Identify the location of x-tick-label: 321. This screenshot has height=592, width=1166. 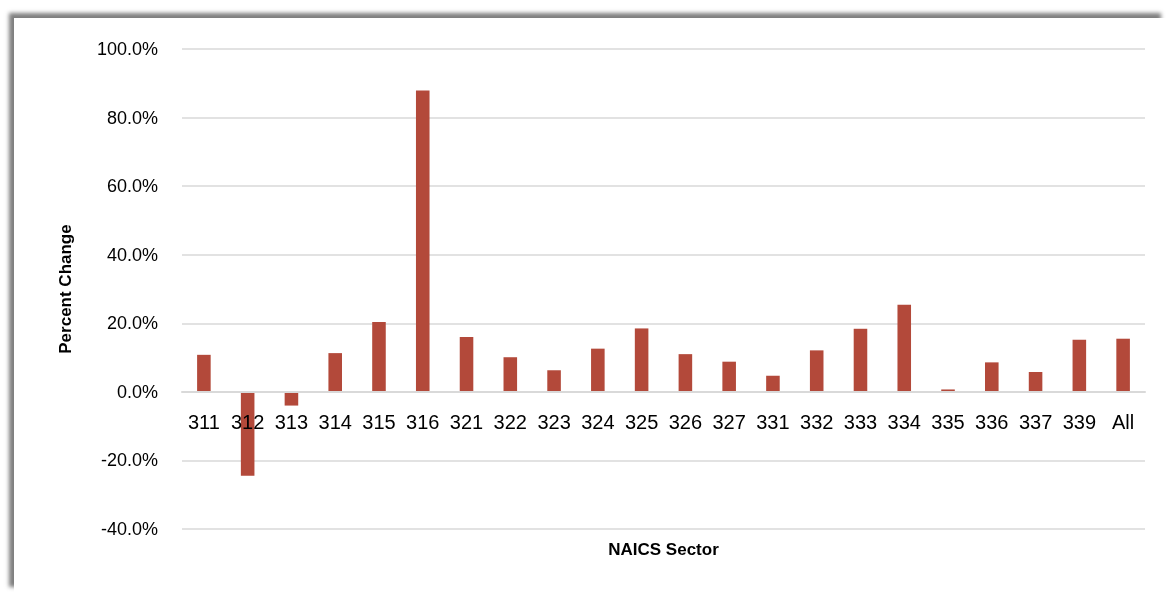
(466, 421).